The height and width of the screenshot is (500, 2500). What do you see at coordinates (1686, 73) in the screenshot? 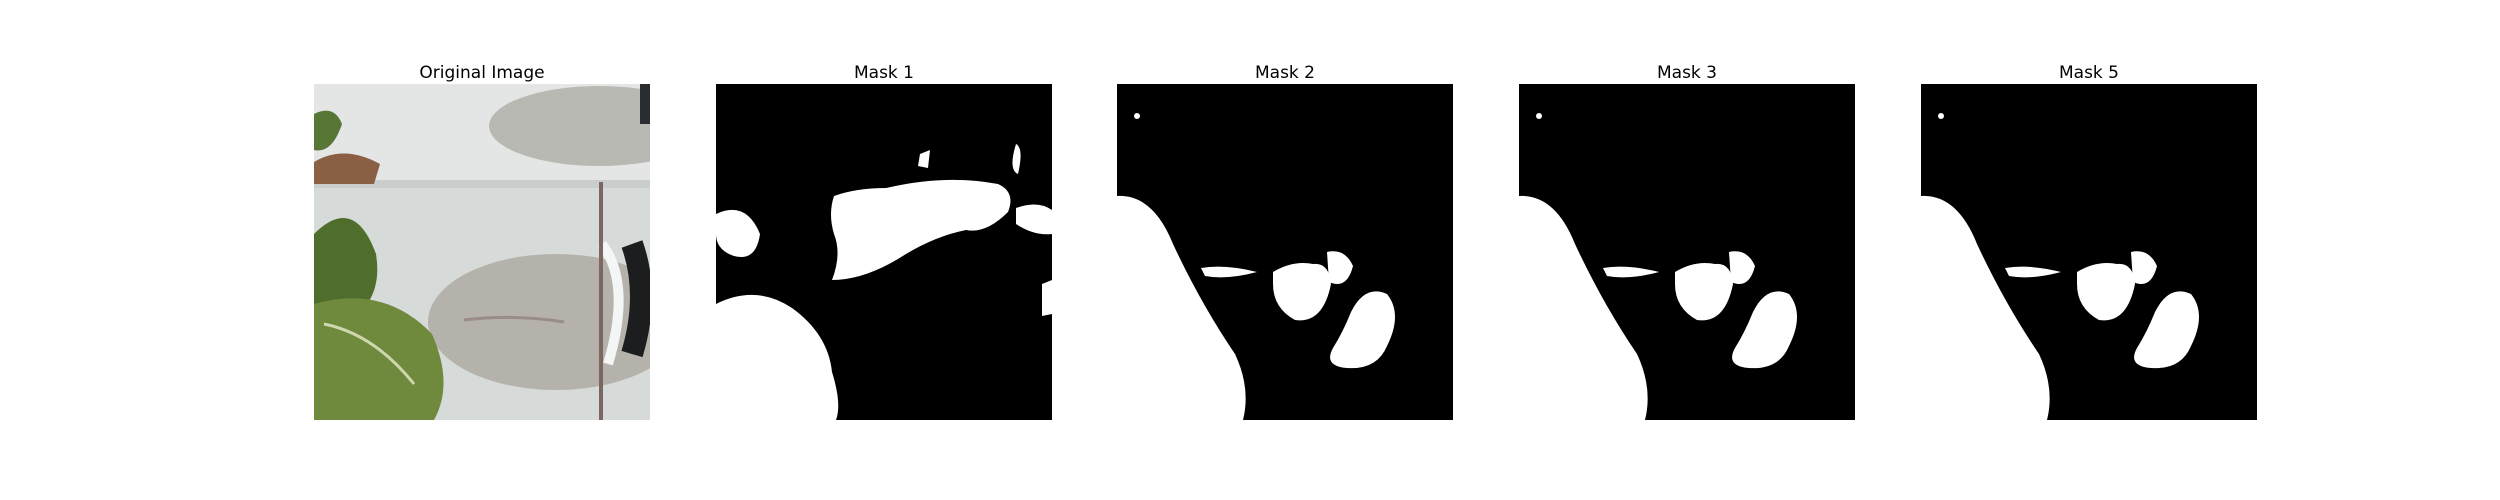
I see `panel-title: Mask 3` at bounding box center [1686, 73].